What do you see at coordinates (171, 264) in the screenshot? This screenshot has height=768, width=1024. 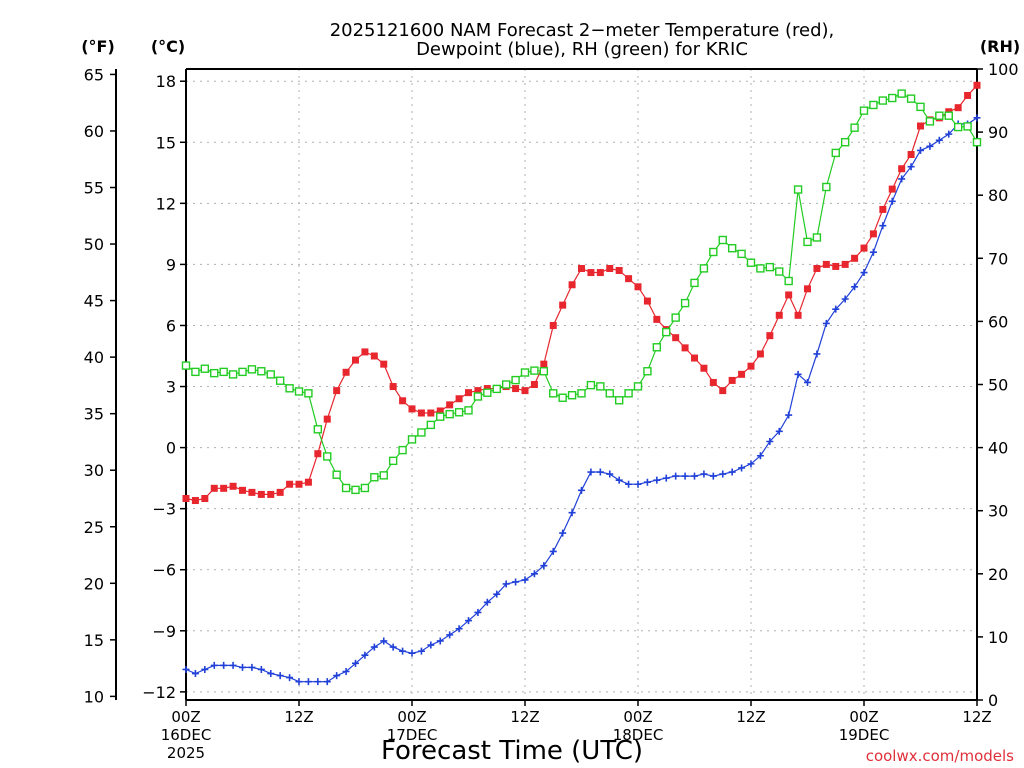 I see `celsius-tick-label: 9` at bounding box center [171, 264].